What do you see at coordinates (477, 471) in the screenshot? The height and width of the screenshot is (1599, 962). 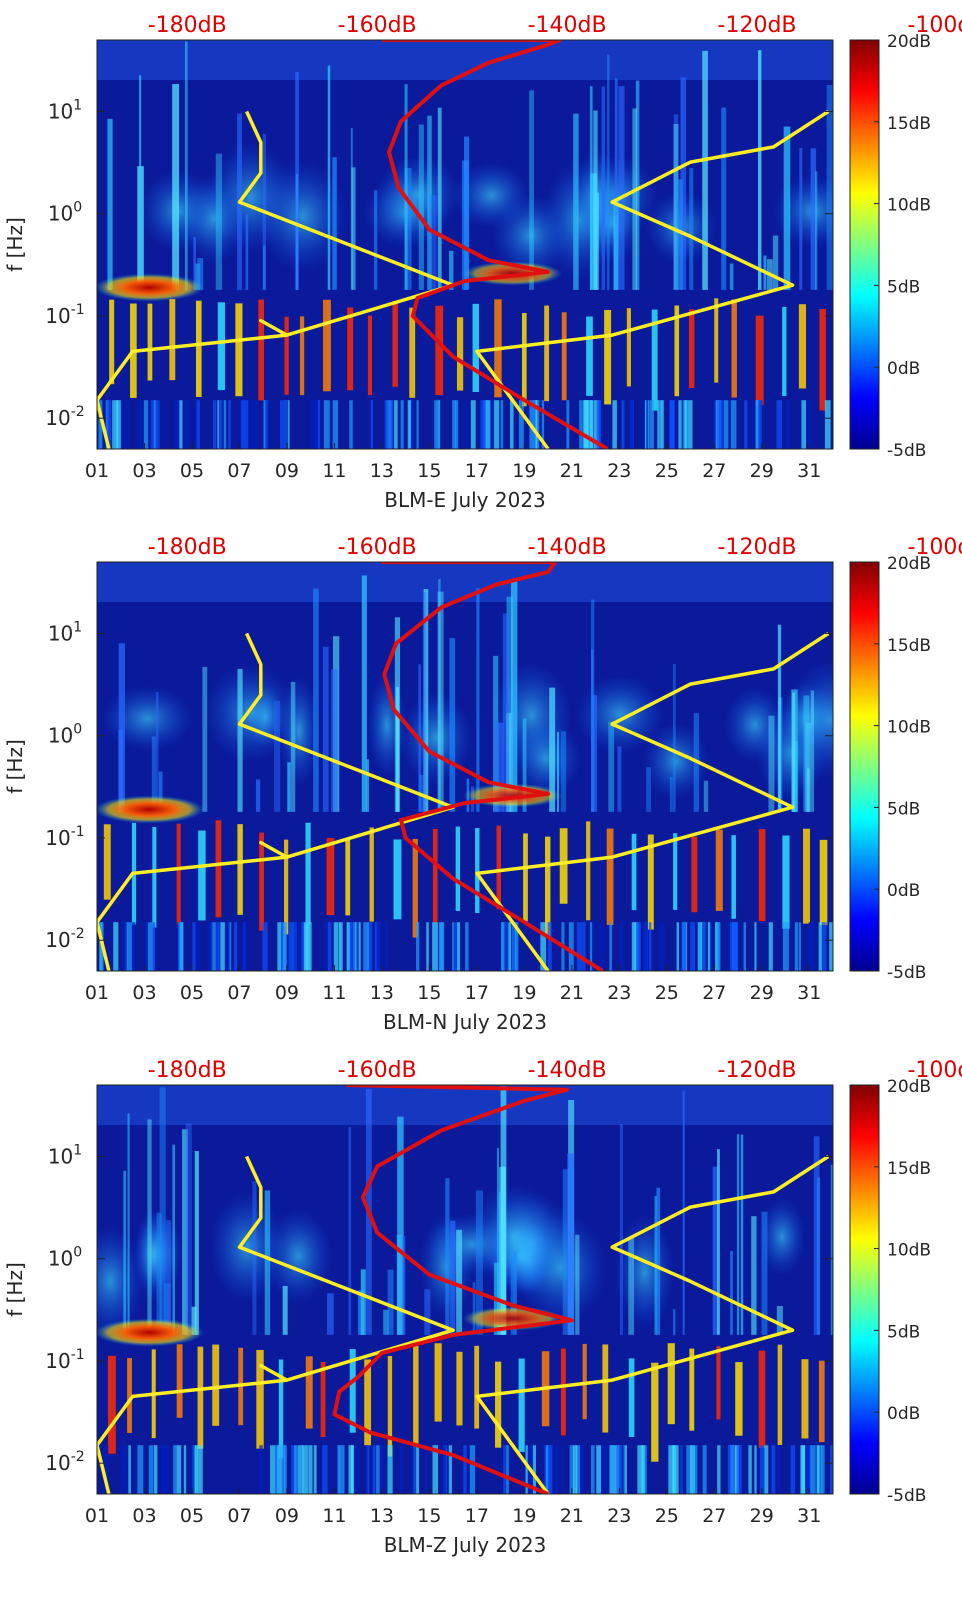 I see `x-tick-label: 17` at bounding box center [477, 471].